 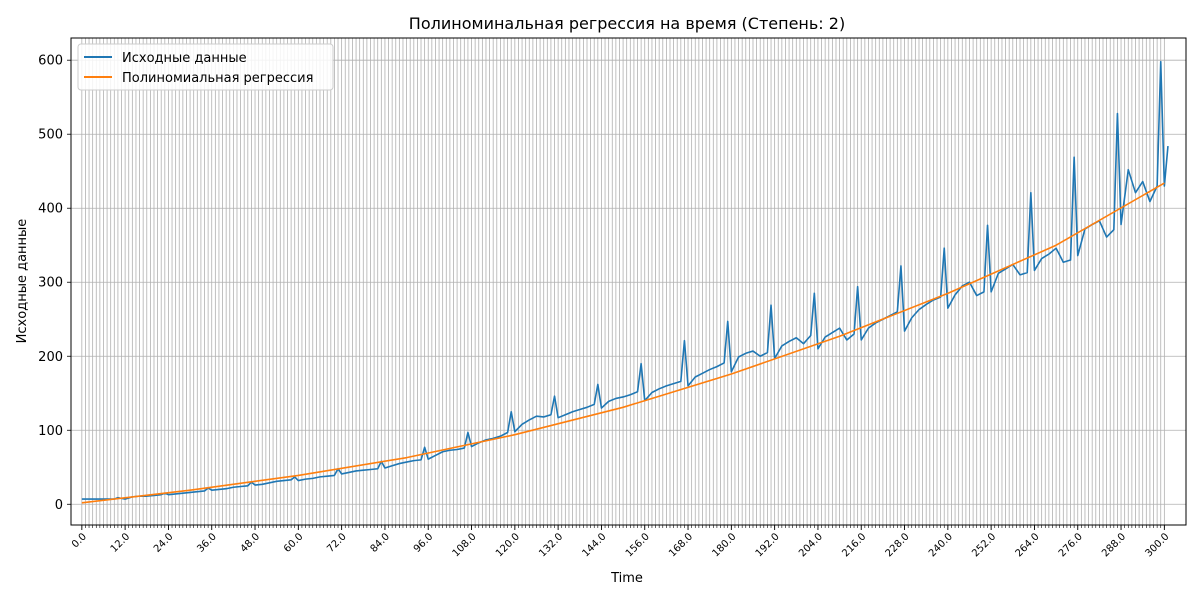 What do you see at coordinates (50, 135) in the screenshot?
I see `y-tick-label: 500` at bounding box center [50, 135].